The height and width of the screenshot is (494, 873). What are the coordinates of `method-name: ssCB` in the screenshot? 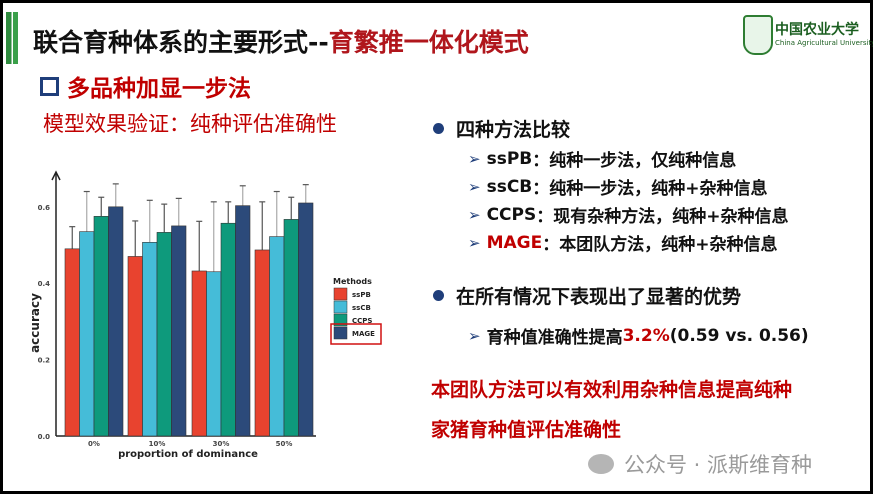 It's located at (509, 186).